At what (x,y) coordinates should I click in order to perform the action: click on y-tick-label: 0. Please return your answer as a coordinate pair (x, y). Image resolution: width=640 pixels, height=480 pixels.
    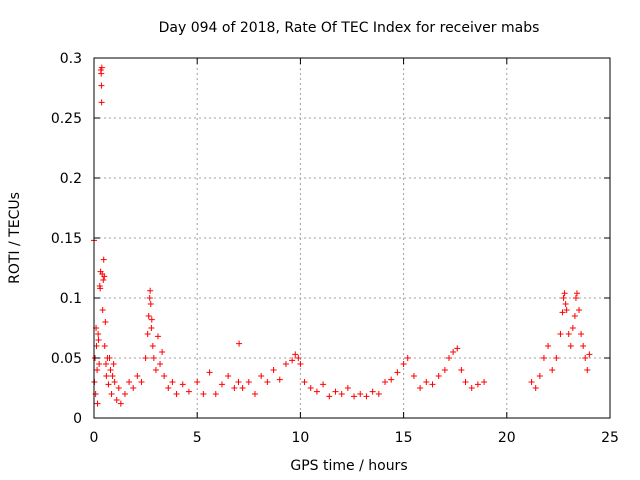
    Looking at the image, I should click on (77, 419).